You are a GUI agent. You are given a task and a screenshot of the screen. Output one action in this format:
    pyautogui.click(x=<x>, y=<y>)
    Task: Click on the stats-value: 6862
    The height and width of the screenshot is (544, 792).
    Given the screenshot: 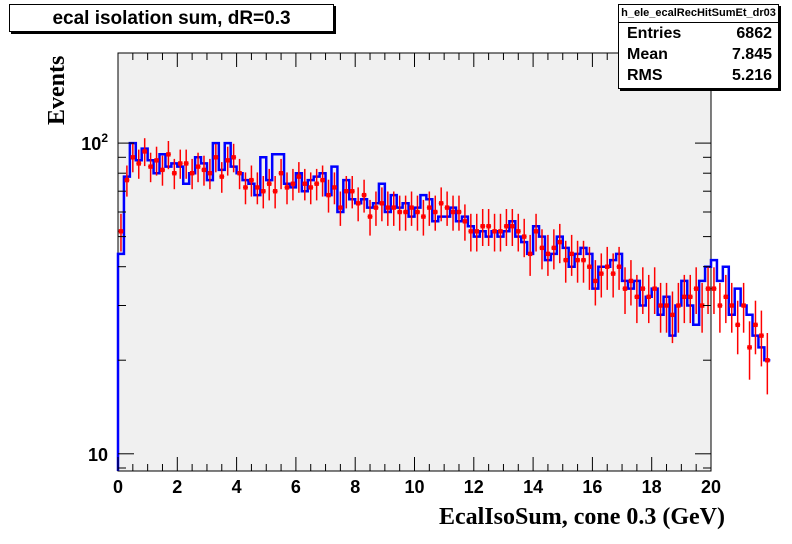 What is the action you would take?
    pyautogui.click(x=754, y=33)
    